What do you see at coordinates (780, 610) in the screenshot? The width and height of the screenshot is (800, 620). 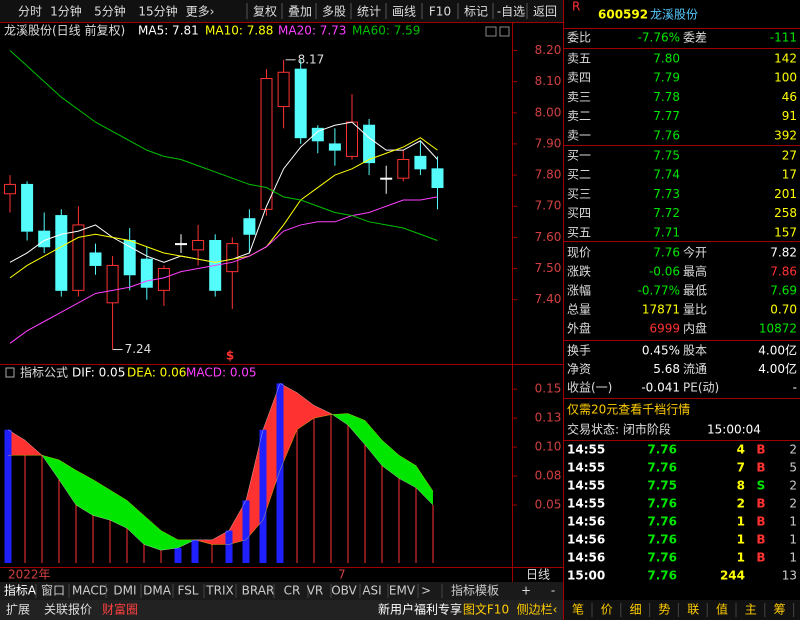 I see `side-tab: 筹` at bounding box center [780, 610].